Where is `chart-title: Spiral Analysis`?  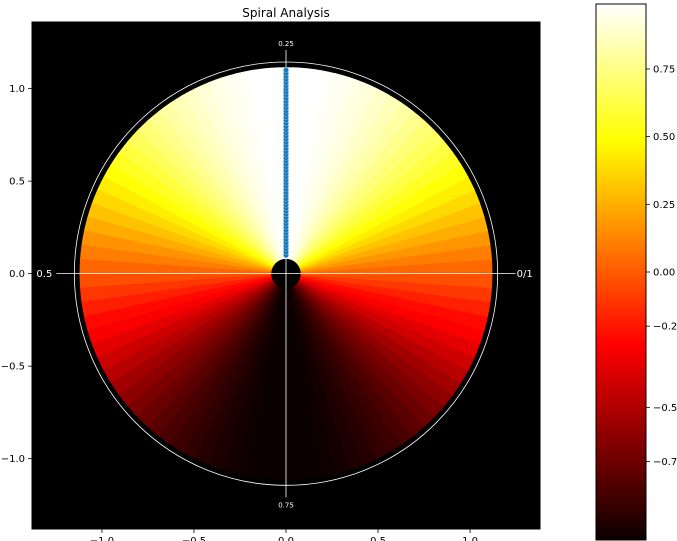 chart-title: Spiral Analysis is located at coordinates (285, 13).